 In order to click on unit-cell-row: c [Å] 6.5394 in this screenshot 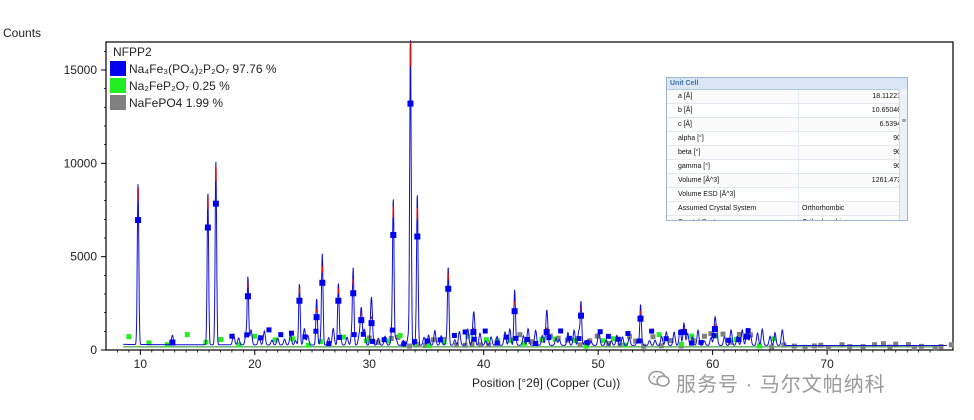, I will do `click(787, 125)`.